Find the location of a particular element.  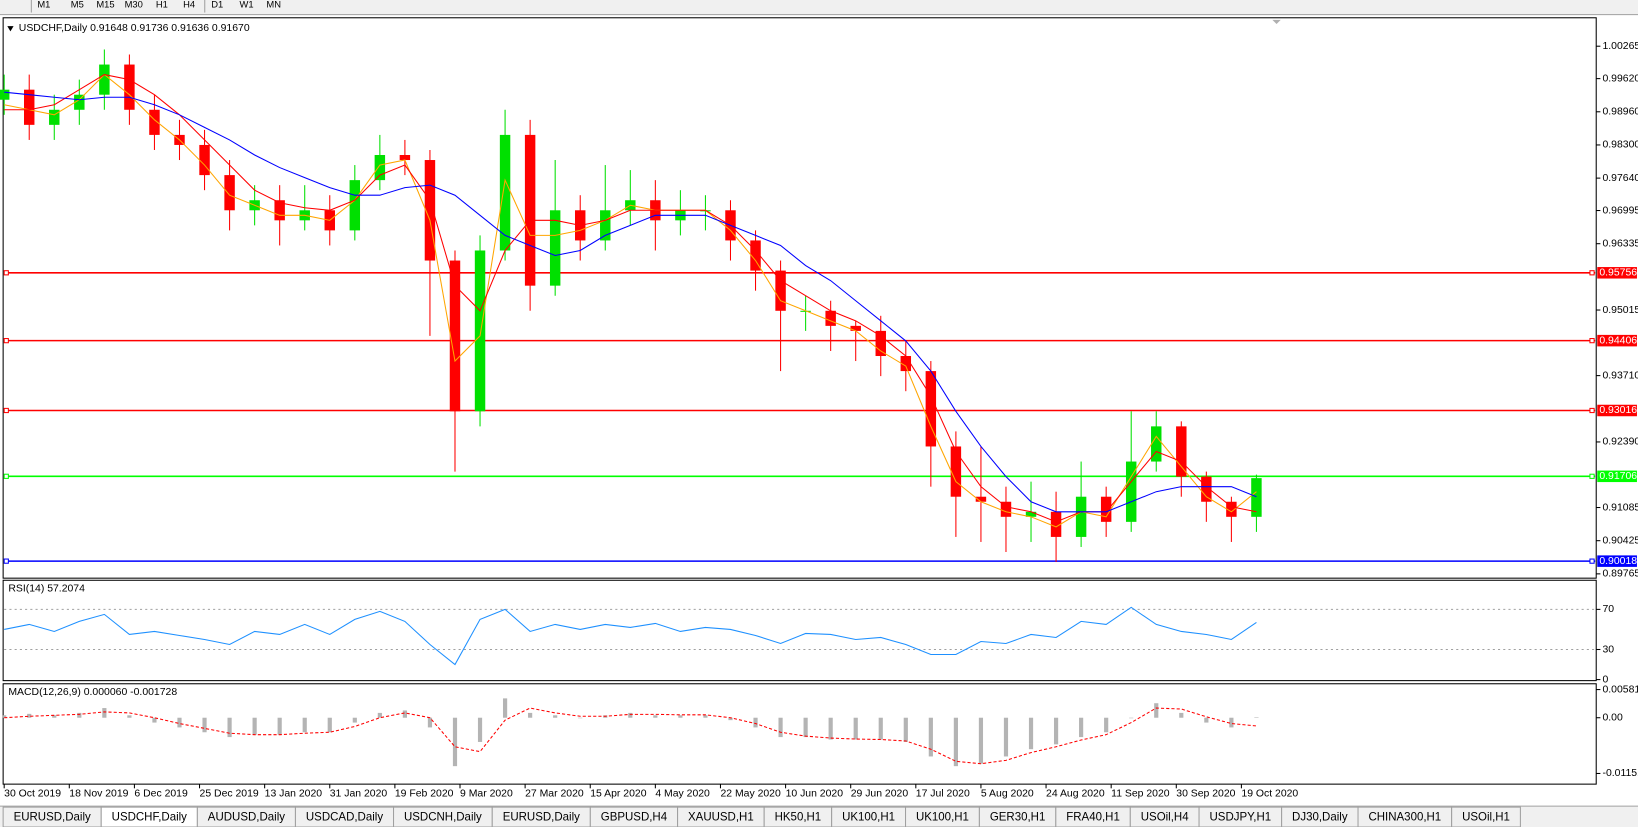

tab-label: USDCAD,Daily is located at coordinates (344, 818).